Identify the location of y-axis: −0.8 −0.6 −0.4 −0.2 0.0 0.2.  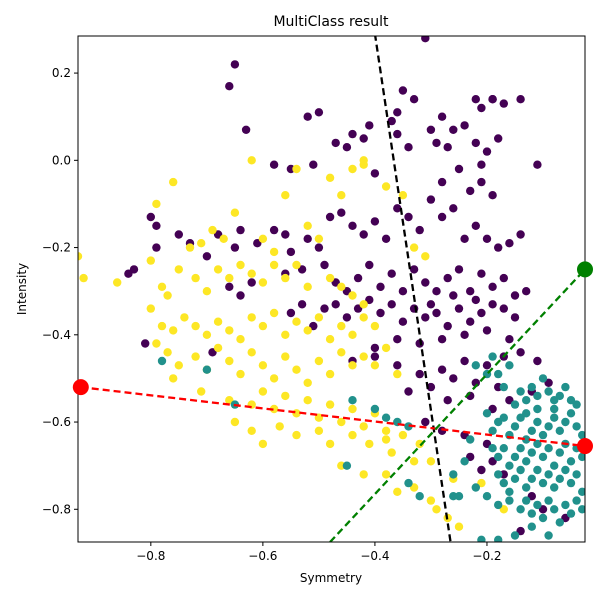
(60, 291).